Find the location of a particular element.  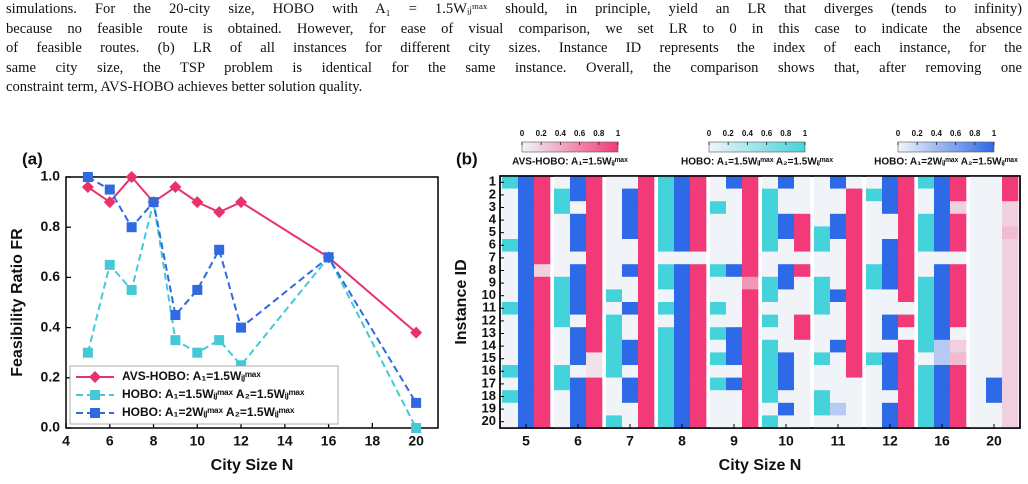

y-tick-label: 14 is located at coordinates (489, 345).